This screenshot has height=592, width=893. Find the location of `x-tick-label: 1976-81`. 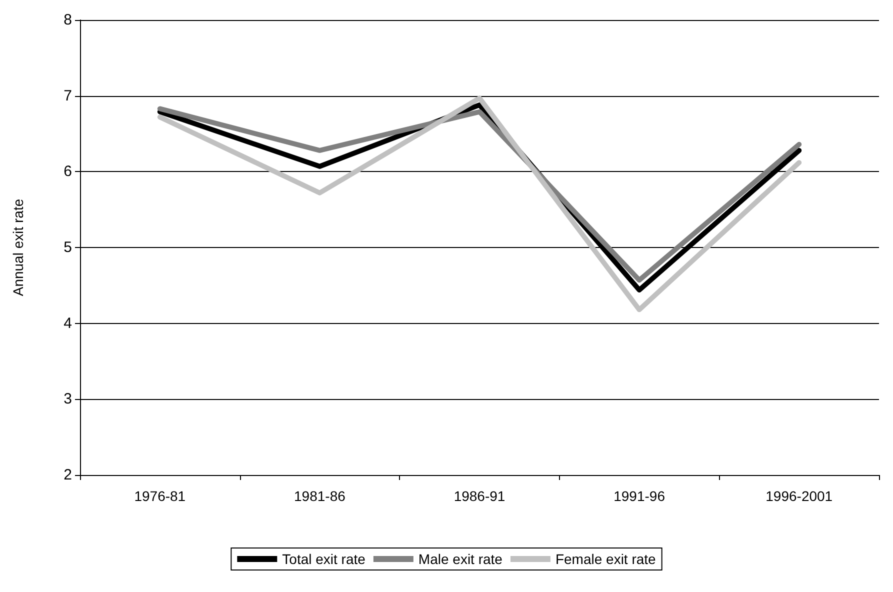

x-tick-label: 1976-81 is located at coordinates (160, 496).